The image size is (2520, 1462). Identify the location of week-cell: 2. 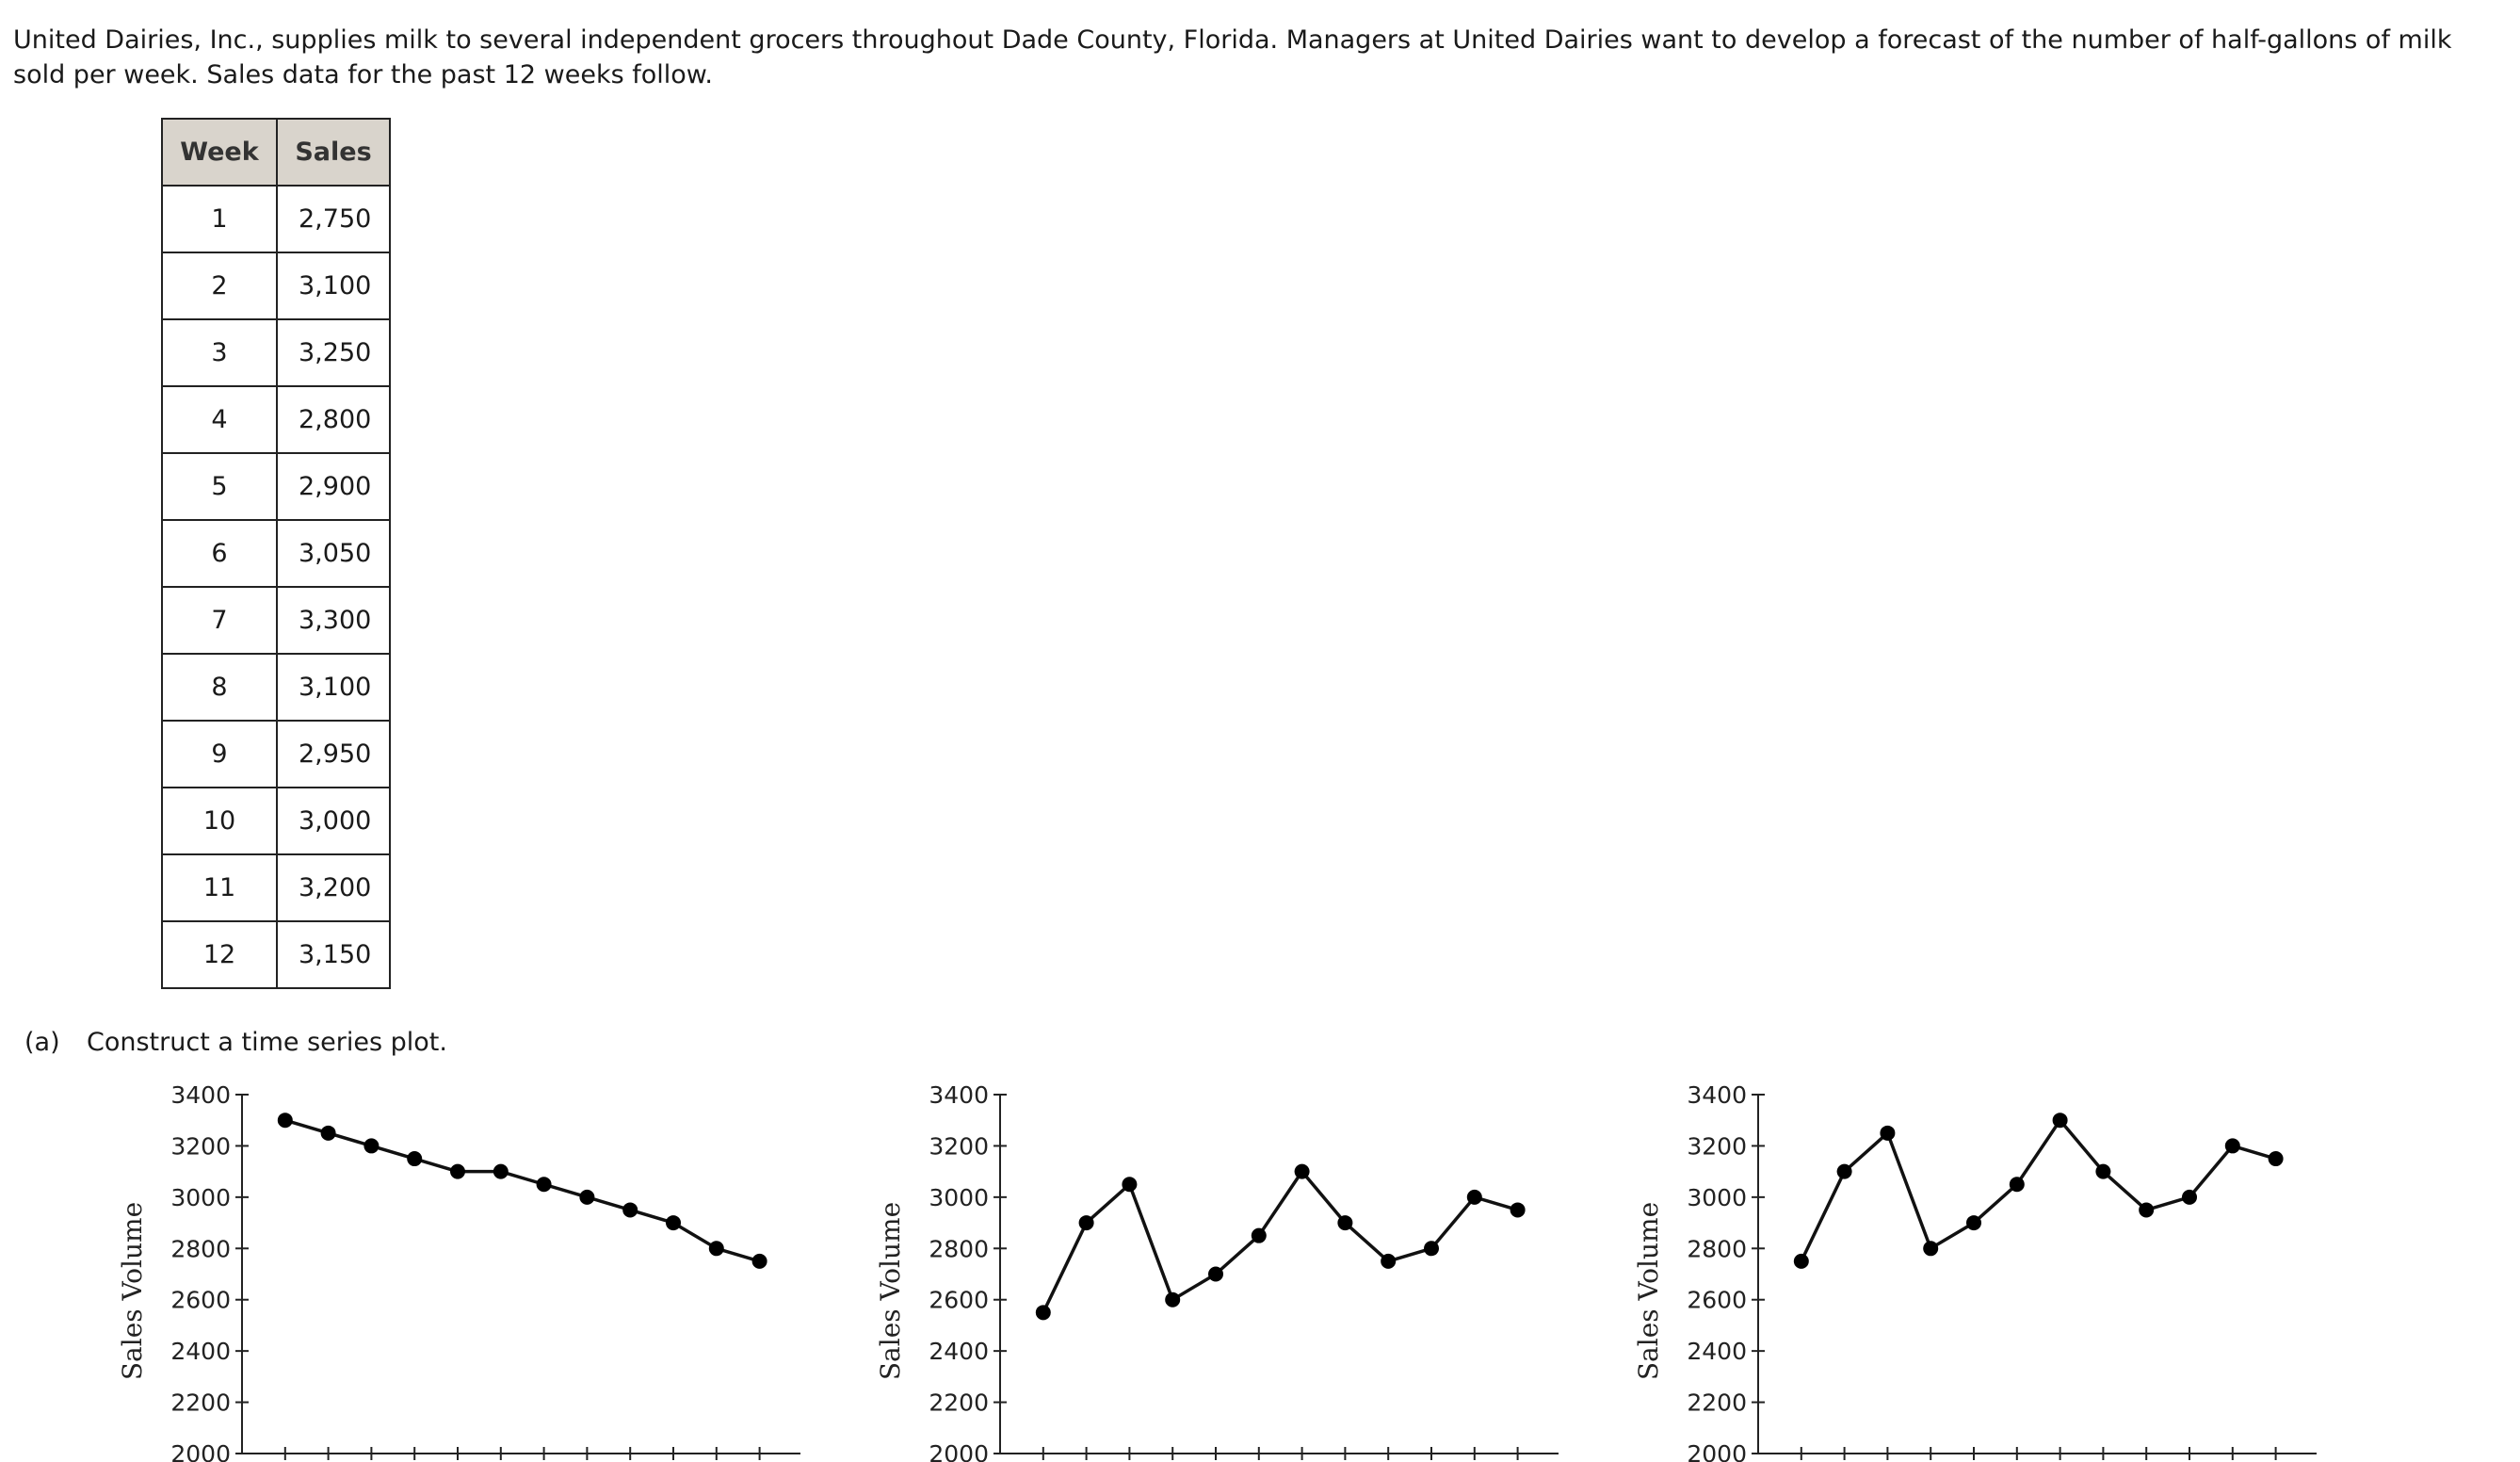
(219, 286).